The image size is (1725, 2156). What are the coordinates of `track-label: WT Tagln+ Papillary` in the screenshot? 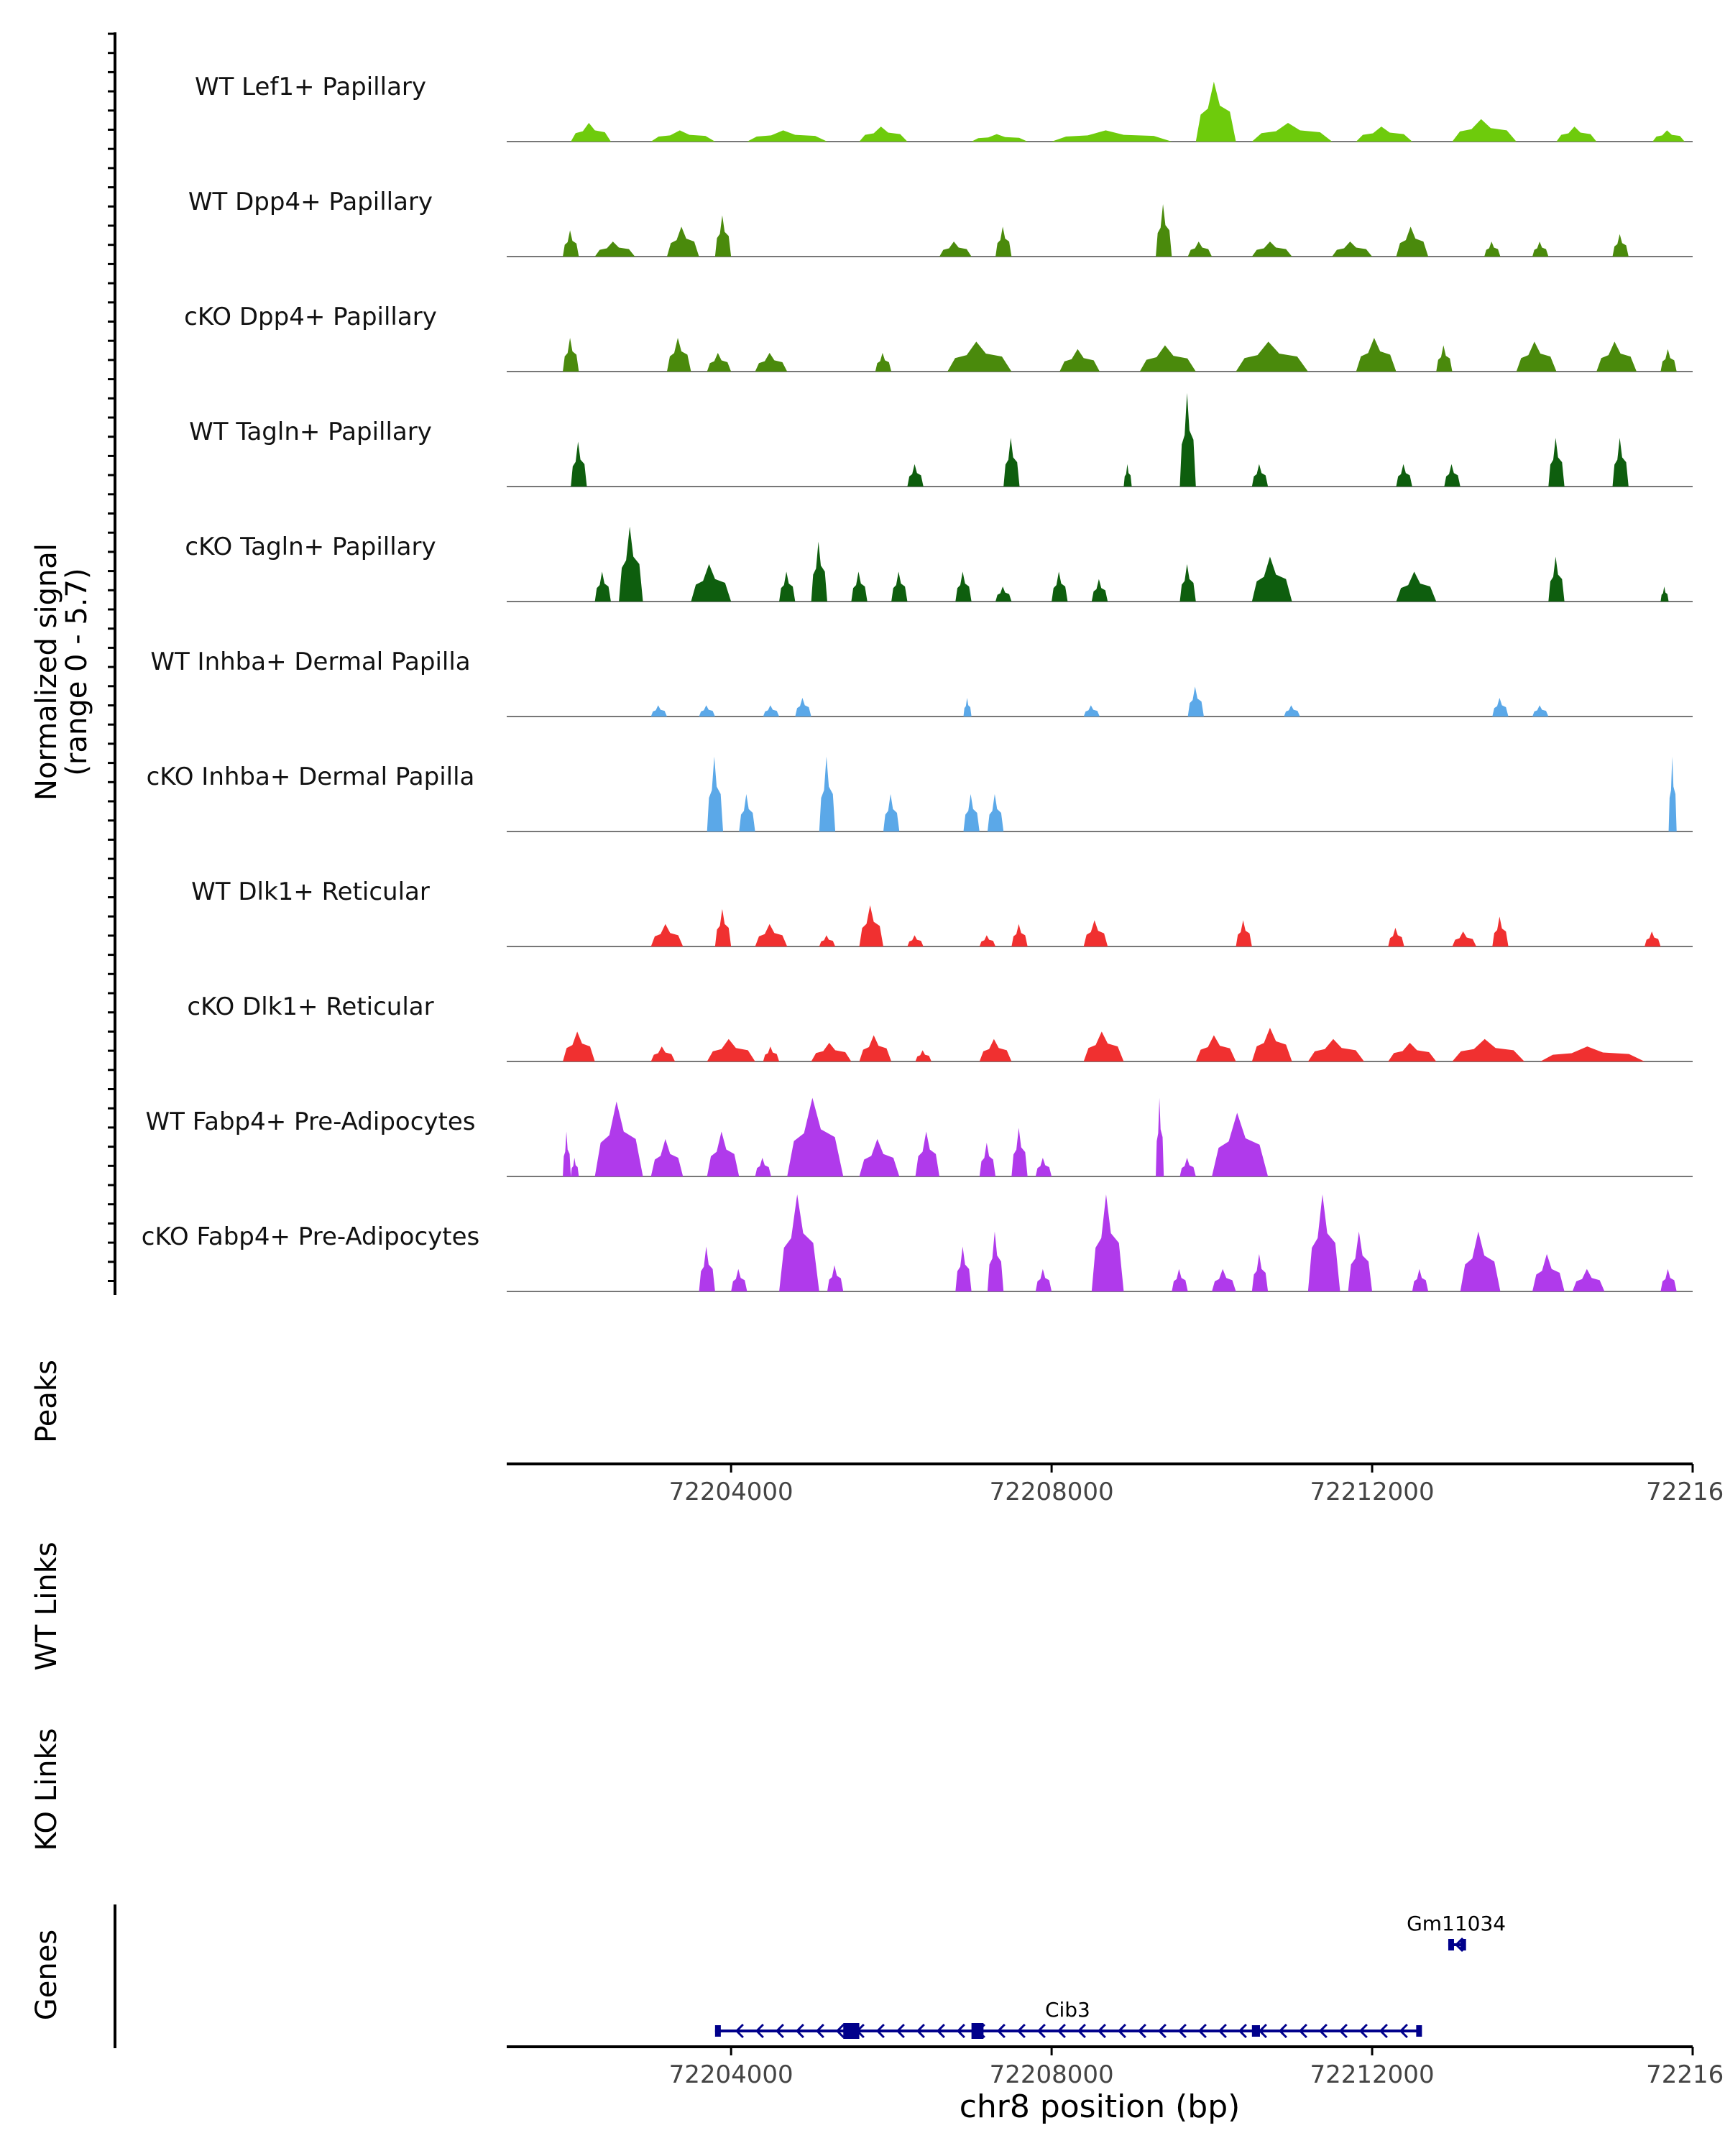 It's located at (310, 432).